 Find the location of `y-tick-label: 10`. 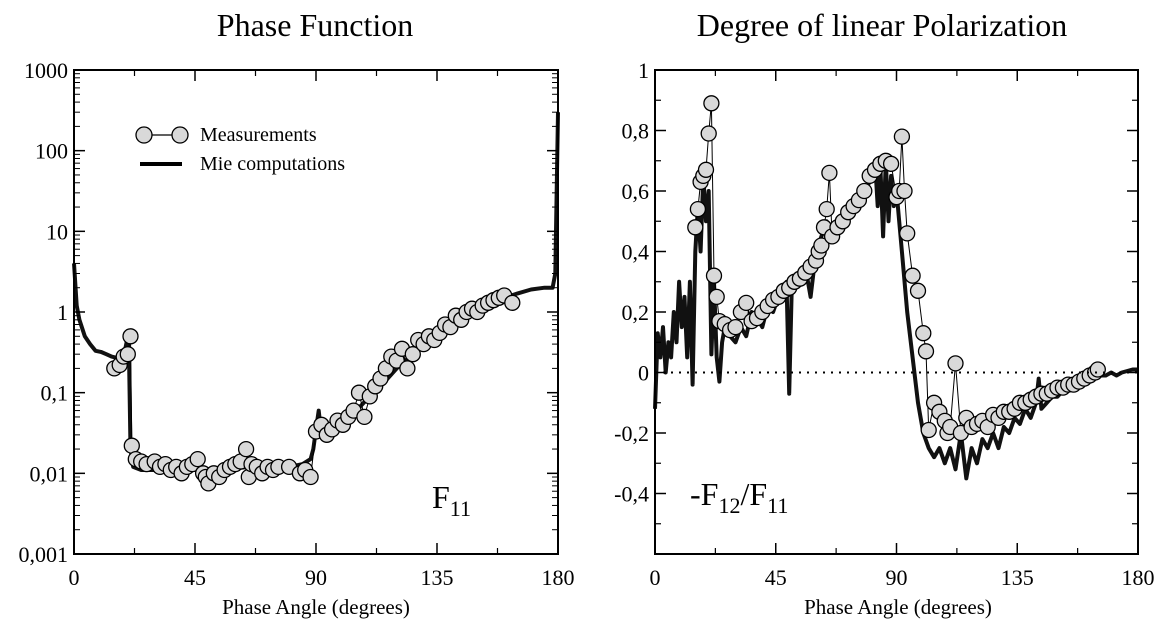

y-tick-label: 10 is located at coordinates (57, 231).